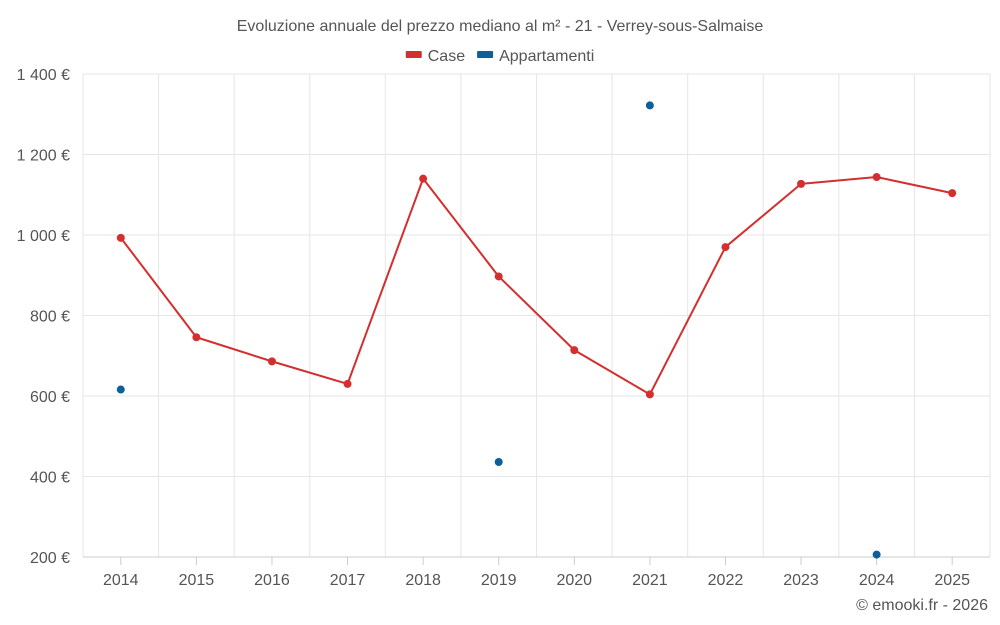  What do you see at coordinates (485, 54) in the screenshot?
I see `legend-swatch-appartamenti` at bounding box center [485, 54].